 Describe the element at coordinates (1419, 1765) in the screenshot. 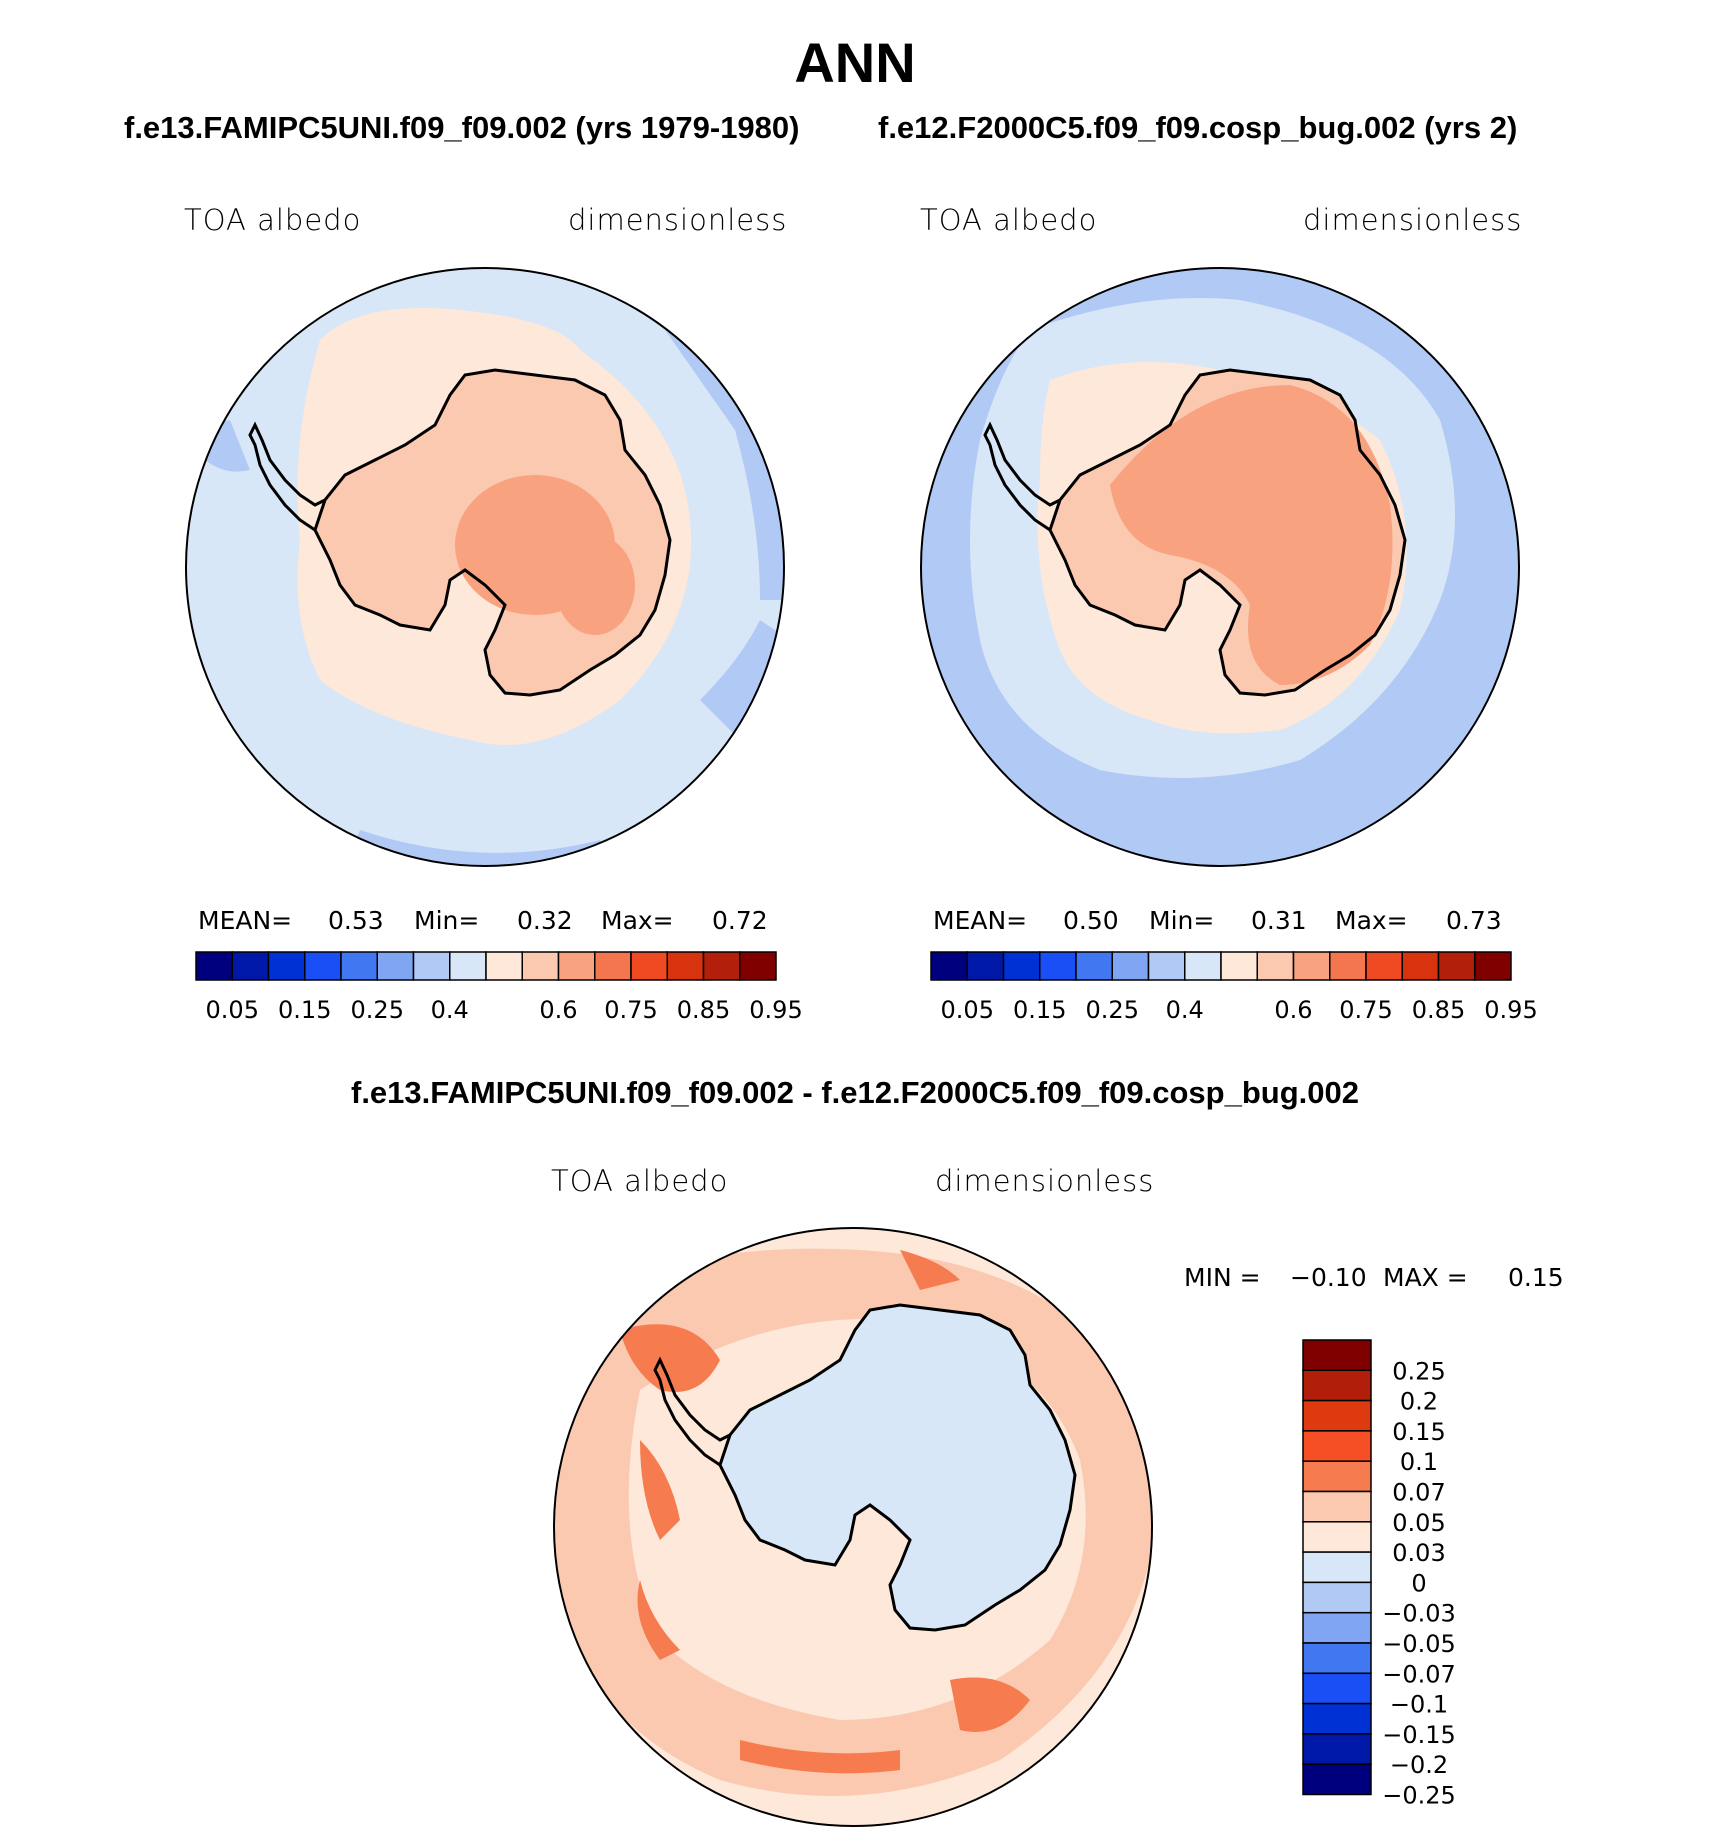

I see `difference-colorbar-tick-label: −0.2` at that location.